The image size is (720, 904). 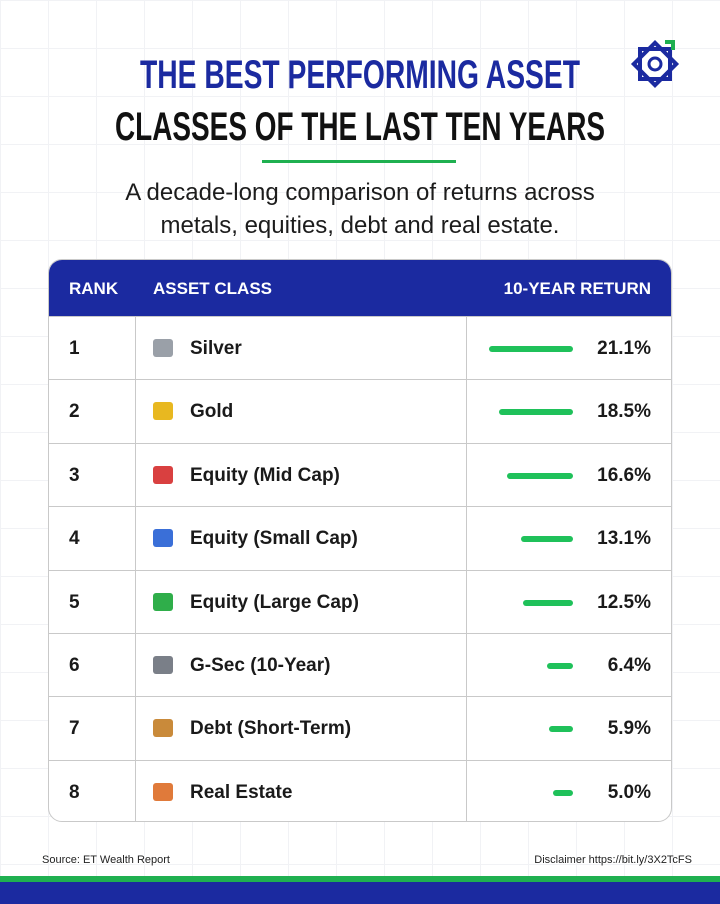 I want to click on asset-name: Equity (Mid Cap), so click(x=265, y=475).